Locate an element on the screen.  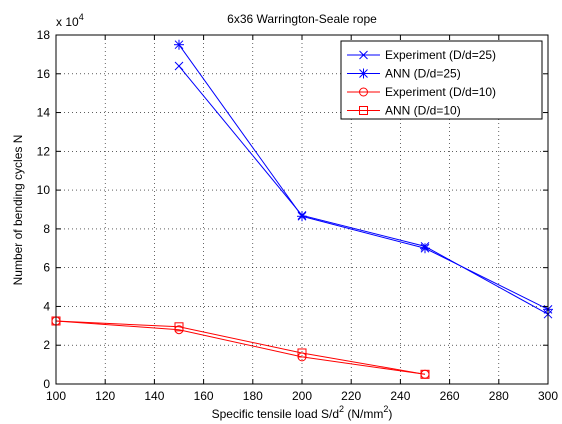
x-axis-label-unit-sup: 2 is located at coordinates (385, 409).